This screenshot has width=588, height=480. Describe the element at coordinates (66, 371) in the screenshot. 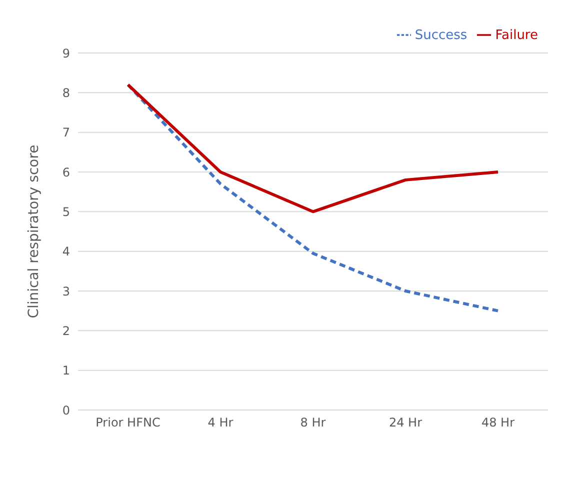

I see `y-tick-label: 1` at that location.